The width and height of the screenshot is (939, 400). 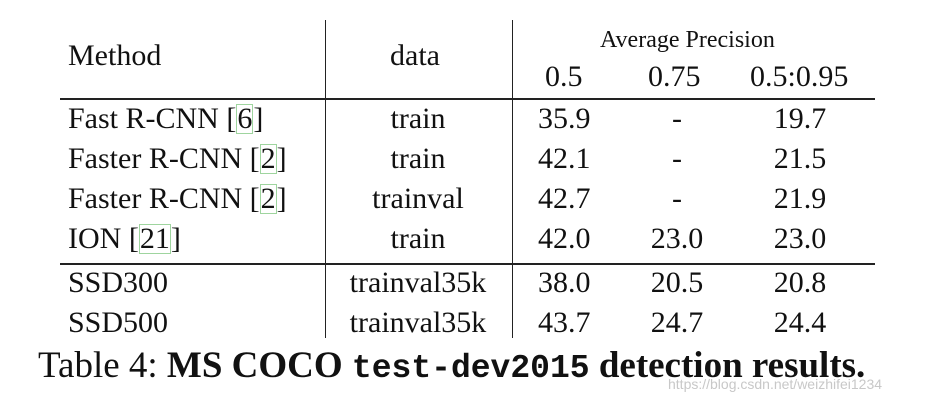 I want to click on header-rule, so click(x=467, y=99).